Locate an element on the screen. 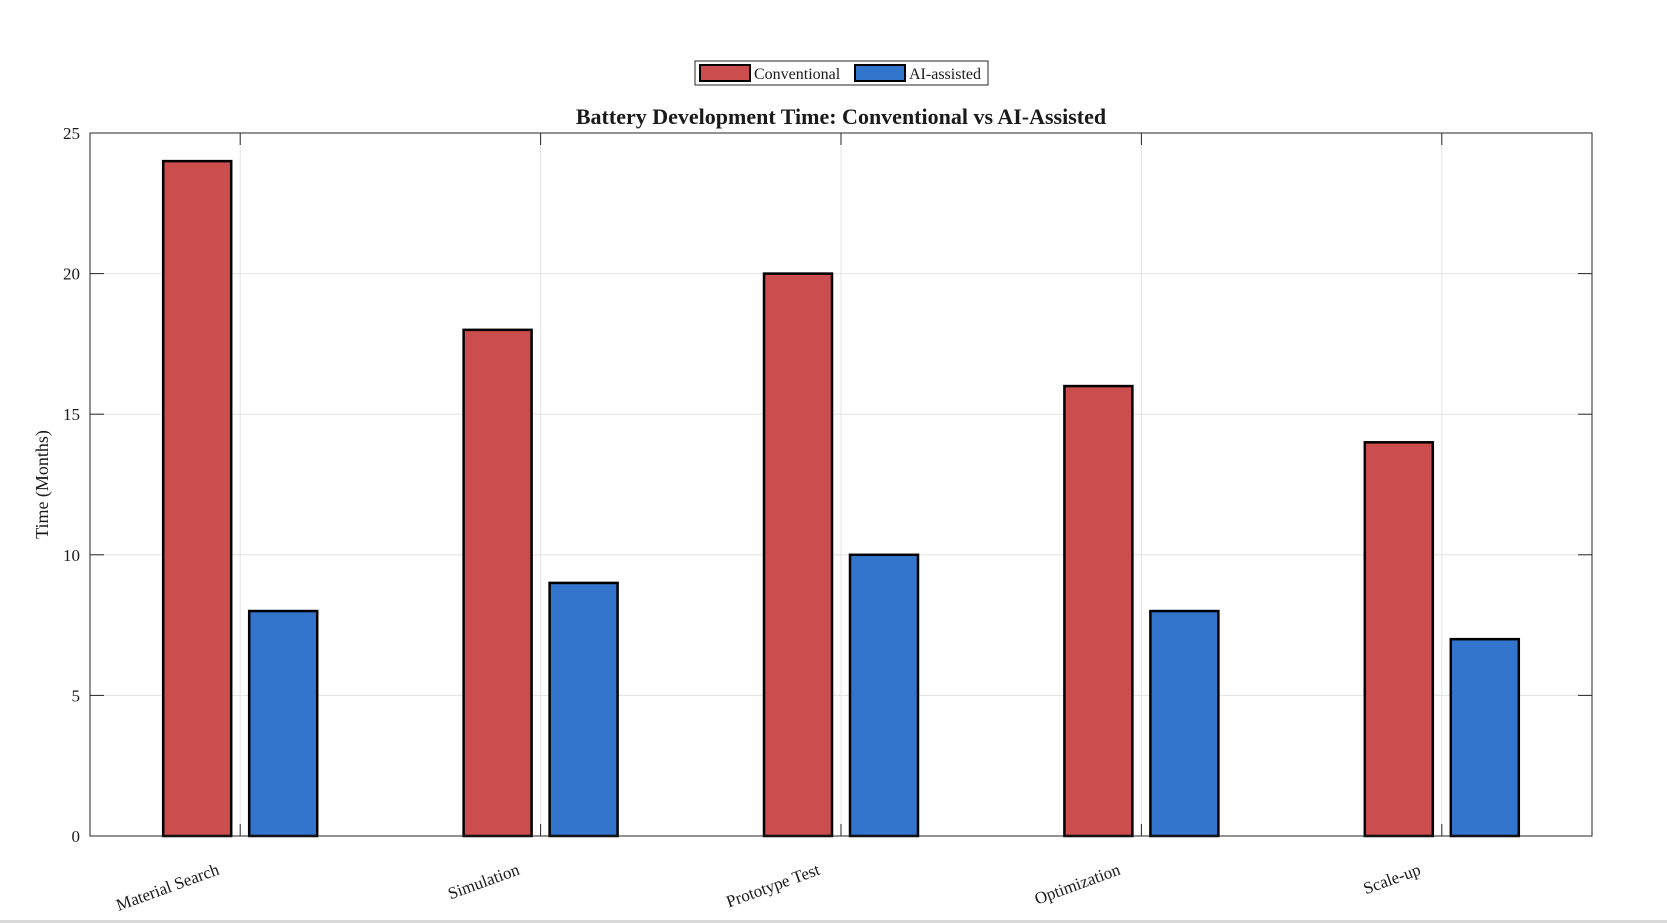 This screenshot has height=923, width=1667. bar-ai-assisted-prototype-test is located at coordinates (884, 695).